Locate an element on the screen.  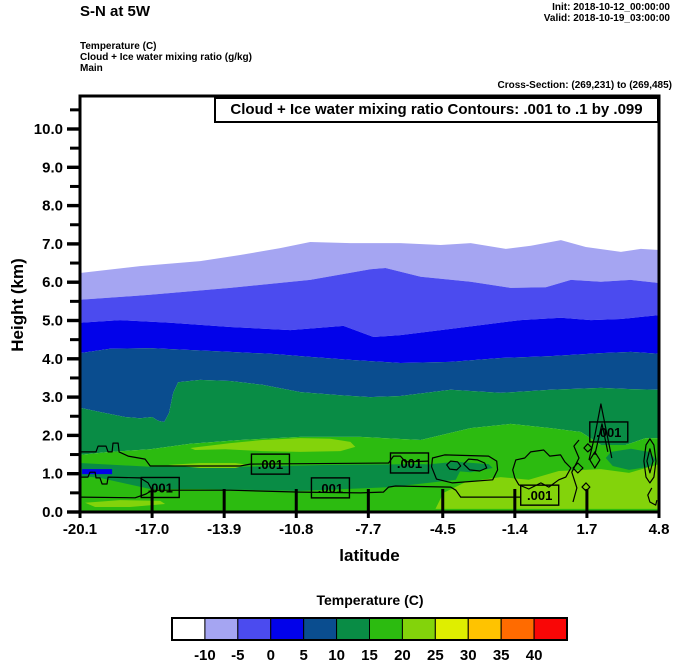
cloud-contour-long-upper is located at coordinates (254, 454).